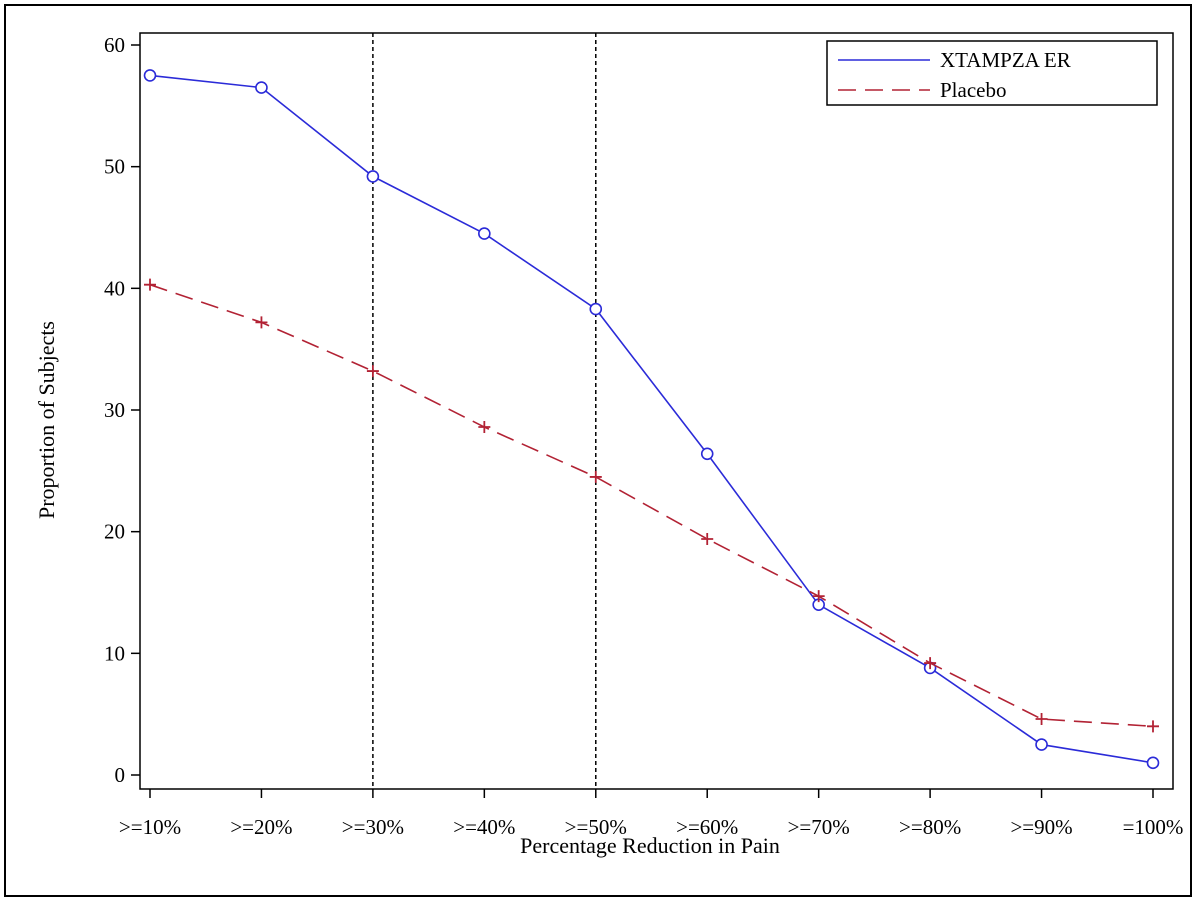 This screenshot has width=1196, height=901. I want to click on y-tick-label: 50, so click(114, 167).